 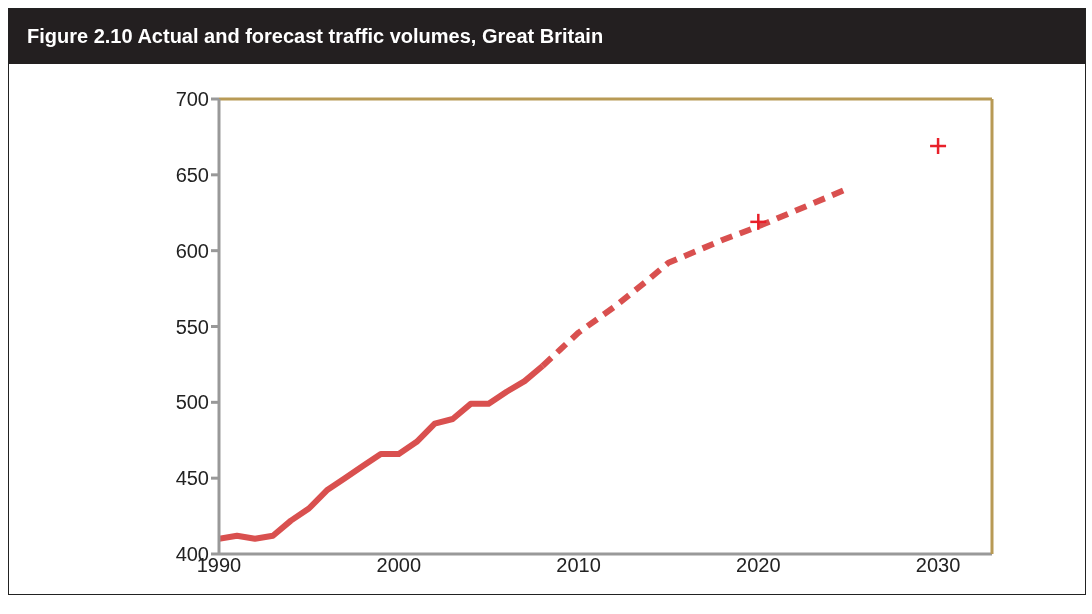 What do you see at coordinates (547, 36) in the screenshot?
I see `chart-title: Figure 2.10 Actual and forecast traffic volumes, Great Britain` at bounding box center [547, 36].